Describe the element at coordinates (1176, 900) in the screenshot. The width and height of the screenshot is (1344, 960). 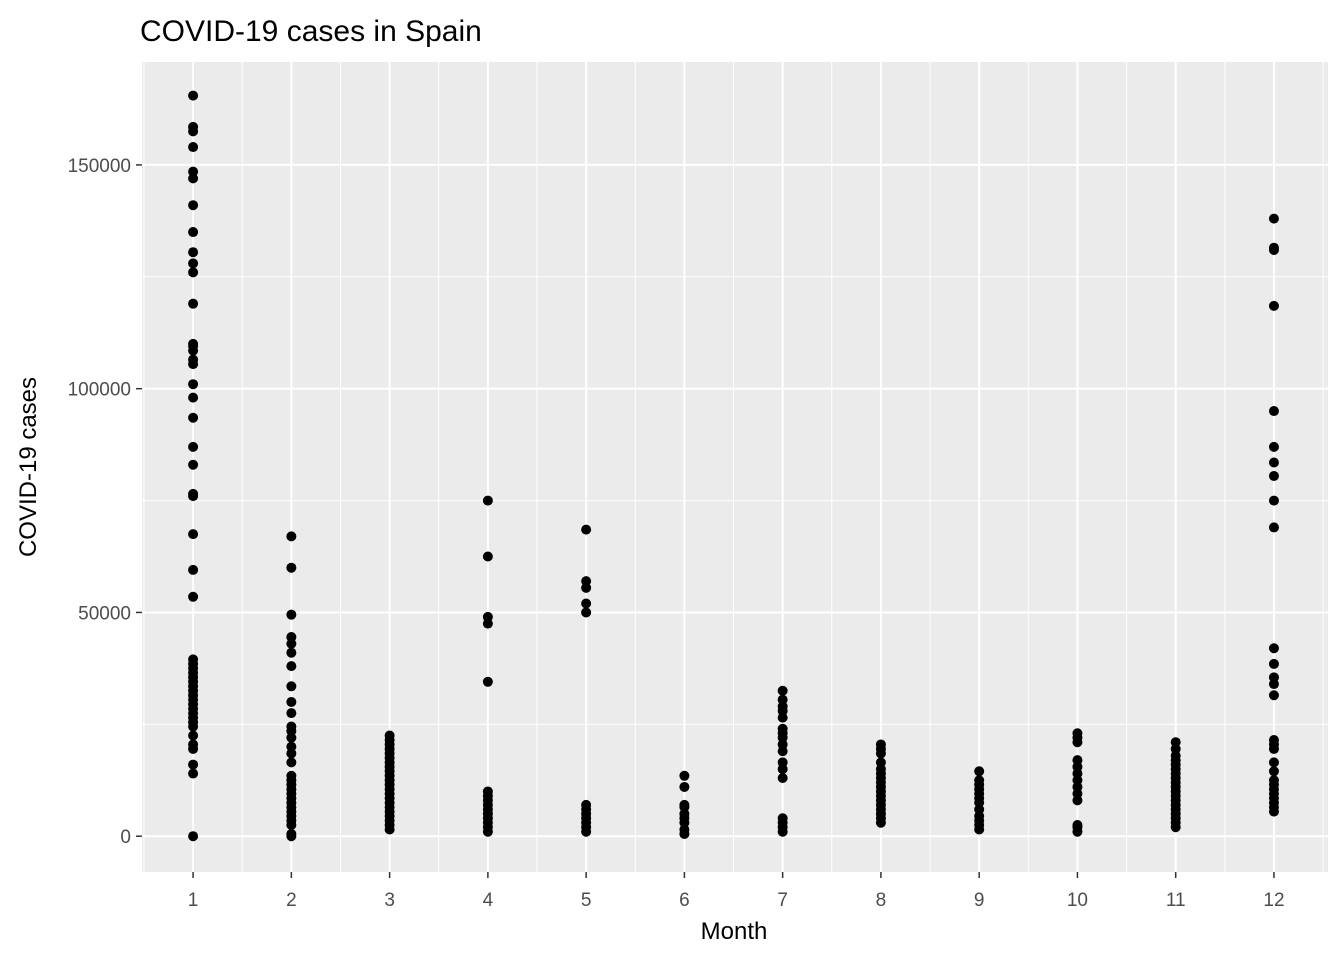
I see `x-tick-label: 11` at that location.